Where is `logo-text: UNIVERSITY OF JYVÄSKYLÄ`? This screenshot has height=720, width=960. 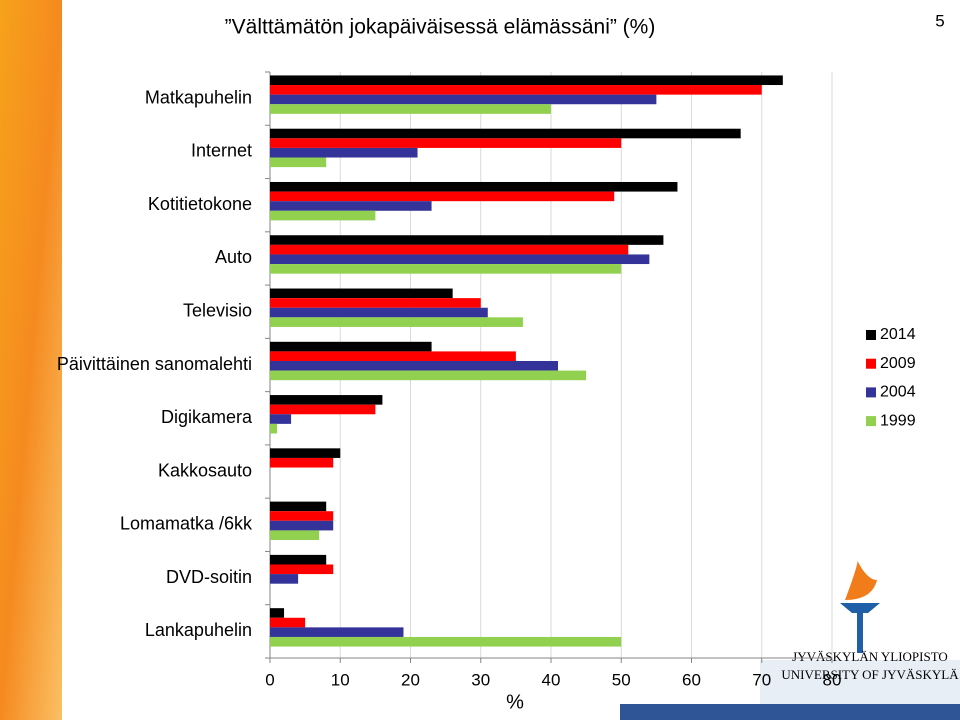 logo-text: UNIVERSITY OF JYVÄSKYLÄ is located at coordinates (870, 674).